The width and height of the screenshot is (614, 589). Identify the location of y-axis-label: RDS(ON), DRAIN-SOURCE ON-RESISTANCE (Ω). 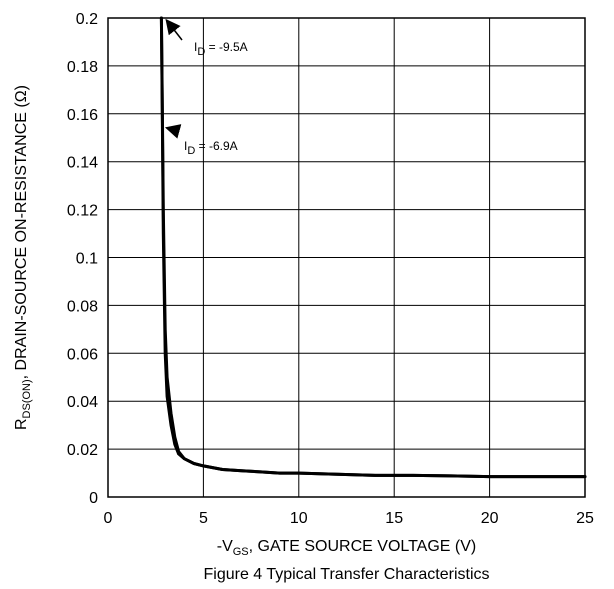
(23, 257).